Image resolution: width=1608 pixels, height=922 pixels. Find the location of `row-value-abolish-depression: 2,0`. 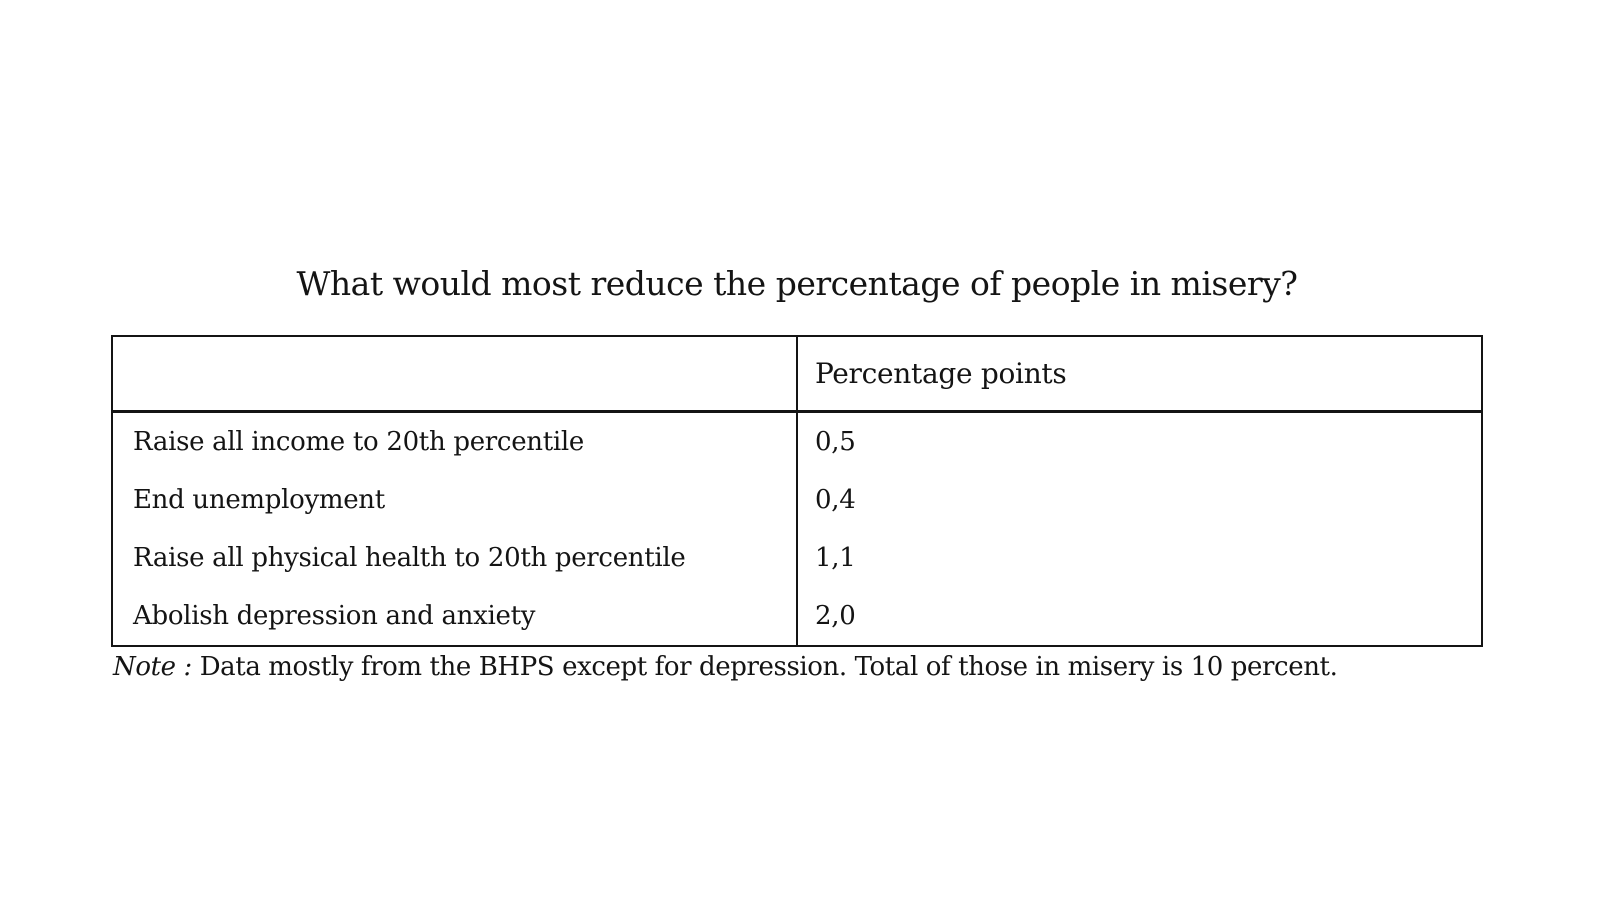

row-value-abolish-depression: 2,0 is located at coordinates (835, 616).